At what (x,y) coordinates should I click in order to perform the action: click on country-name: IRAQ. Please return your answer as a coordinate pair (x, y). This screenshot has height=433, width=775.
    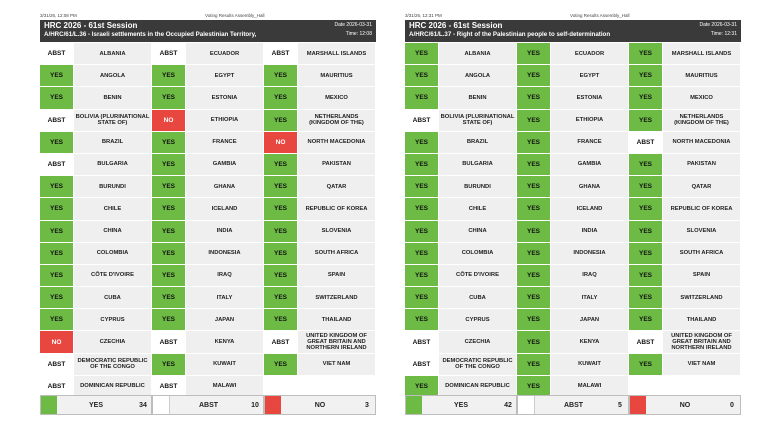
    Looking at the image, I should click on (590, 276).